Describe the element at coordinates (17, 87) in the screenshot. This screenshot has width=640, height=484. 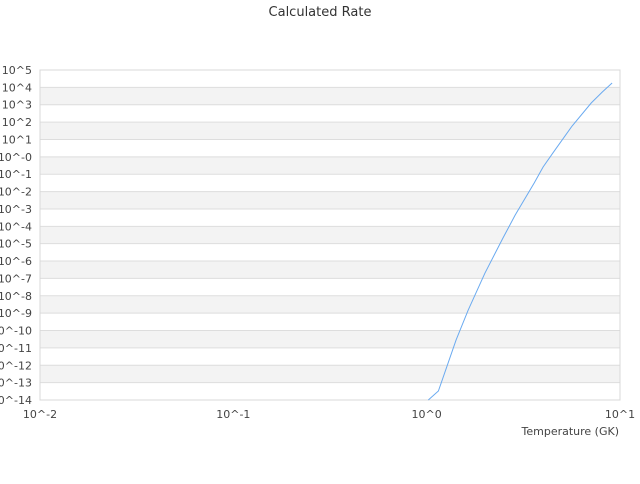
I see `y-tick-label: 10^4` at that location.